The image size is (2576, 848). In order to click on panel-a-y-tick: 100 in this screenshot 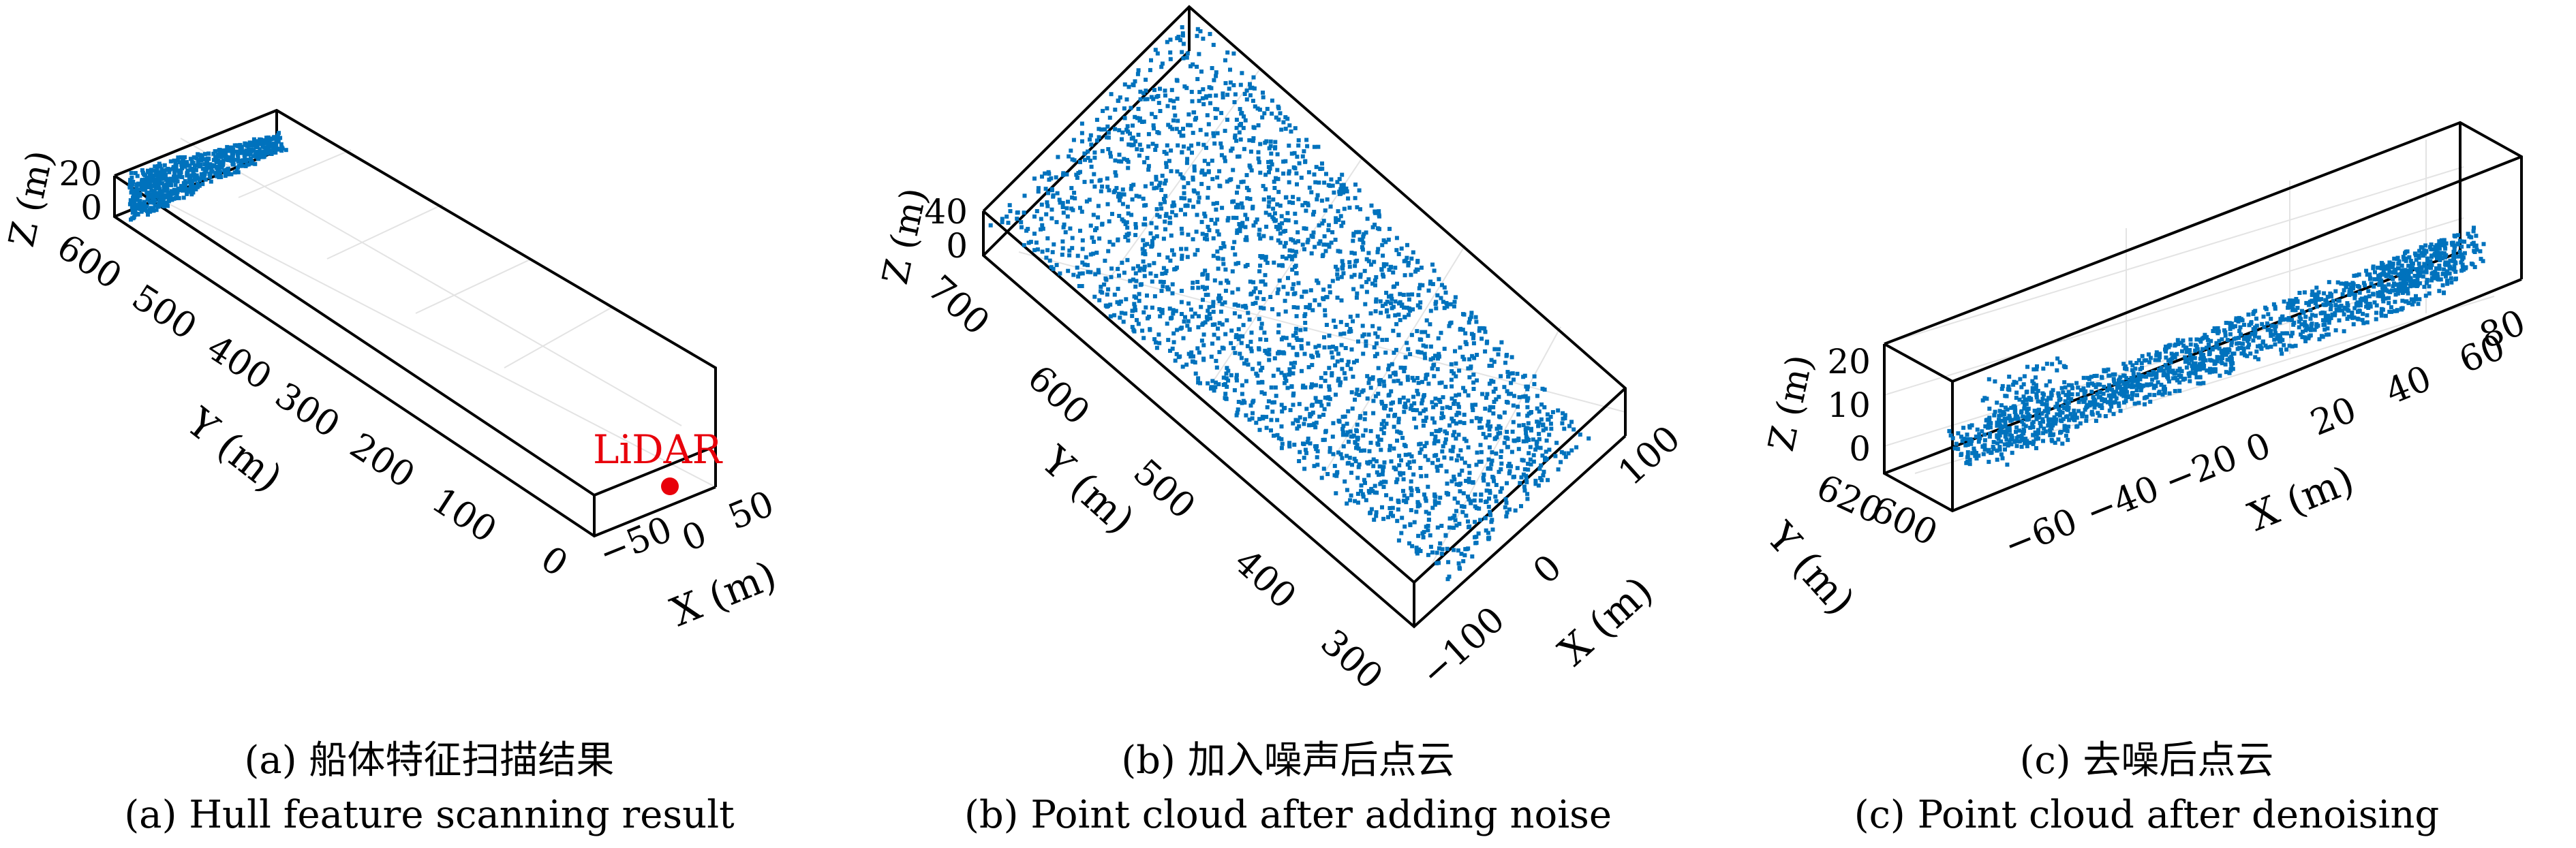, I will do `click(464, 515)`.